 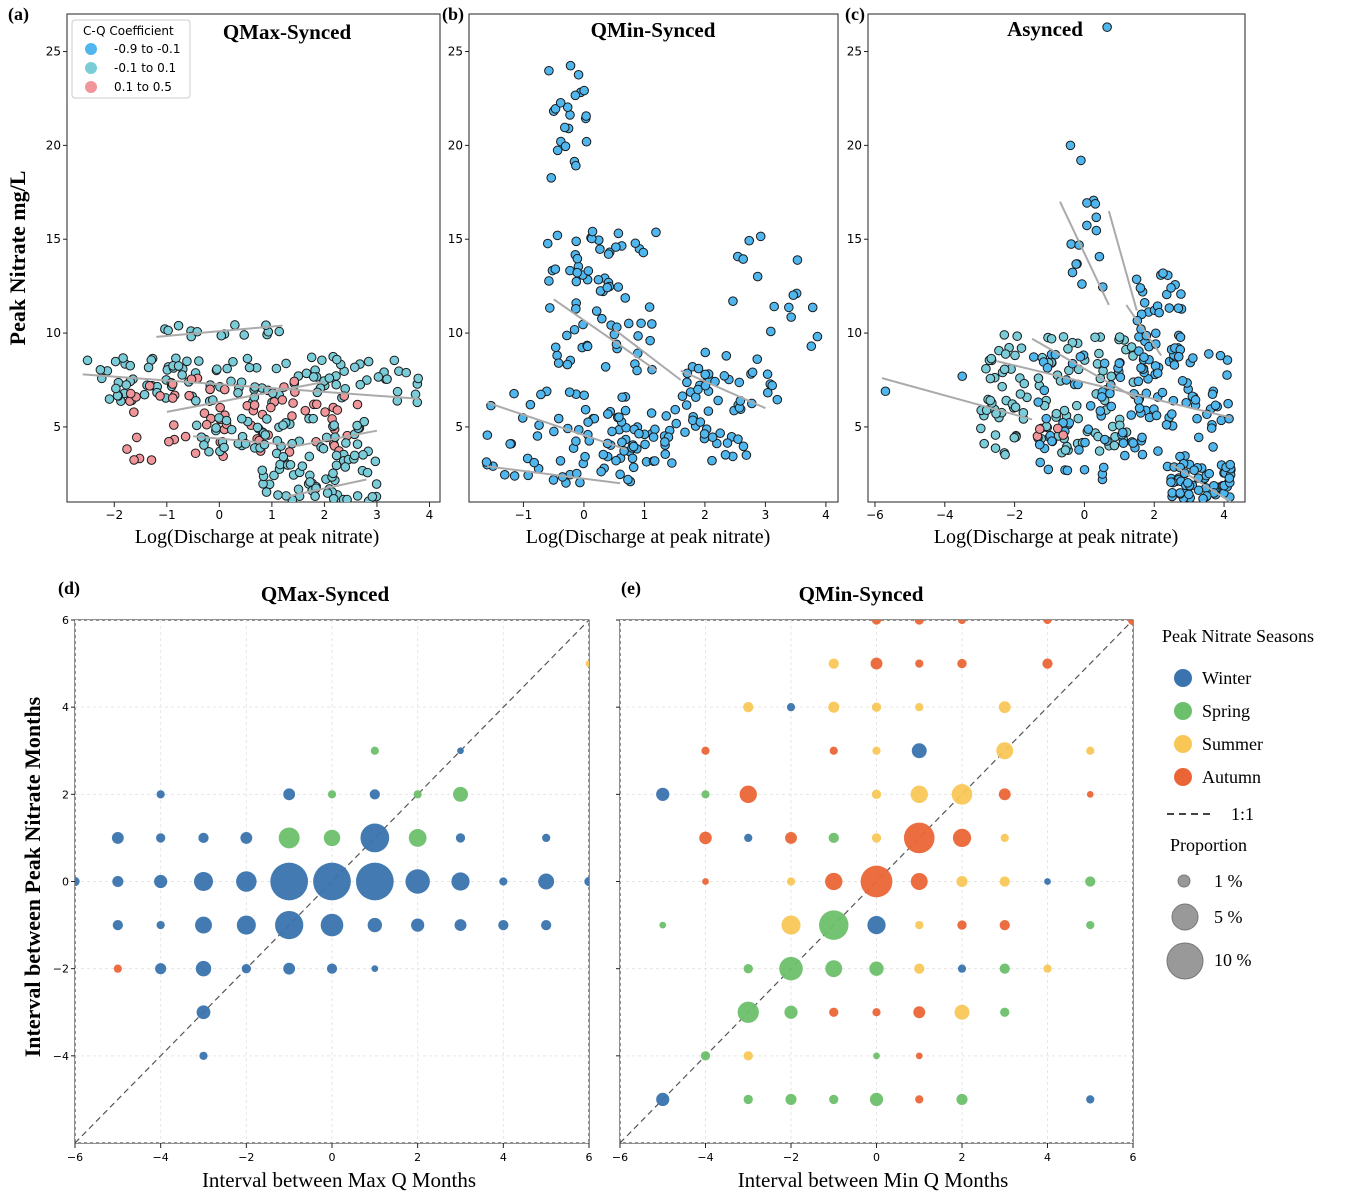 What do you see at coordinates (114, 515) in the screenshot?
I see `x-tick-label: −2` at bounding box center [114, 515].